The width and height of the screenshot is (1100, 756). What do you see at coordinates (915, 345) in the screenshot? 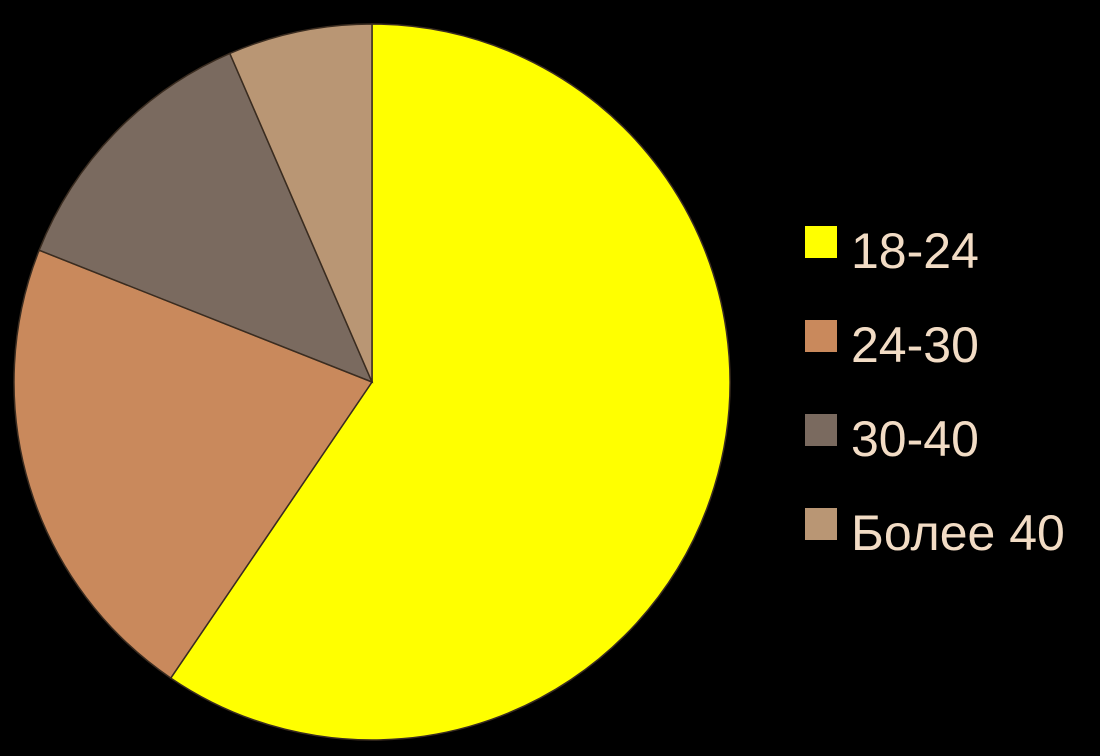
I see `legend-label-2: 24-30` at bounding box center [915, 345].